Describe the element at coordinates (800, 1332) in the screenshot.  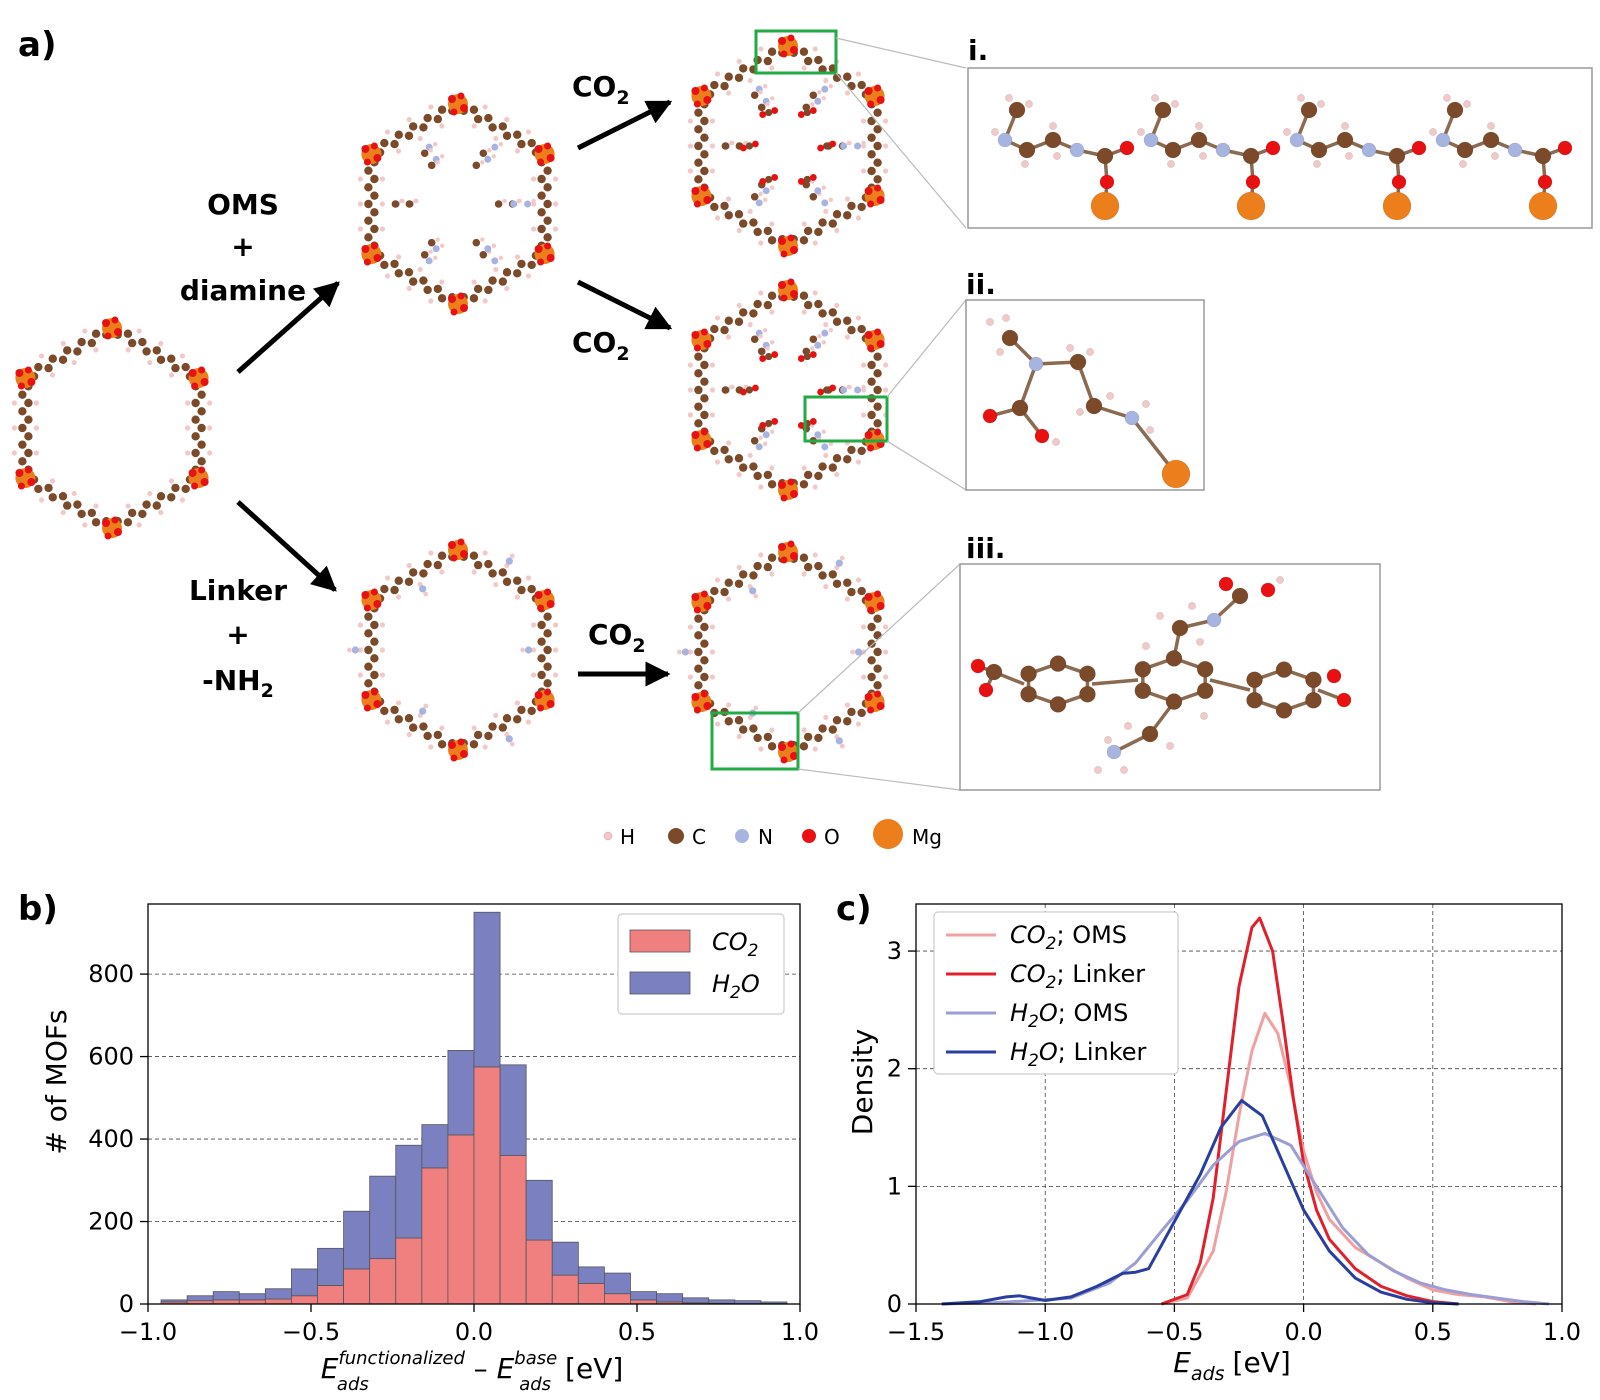
I see `chart-b-xtick-label: 1.0` at that location.